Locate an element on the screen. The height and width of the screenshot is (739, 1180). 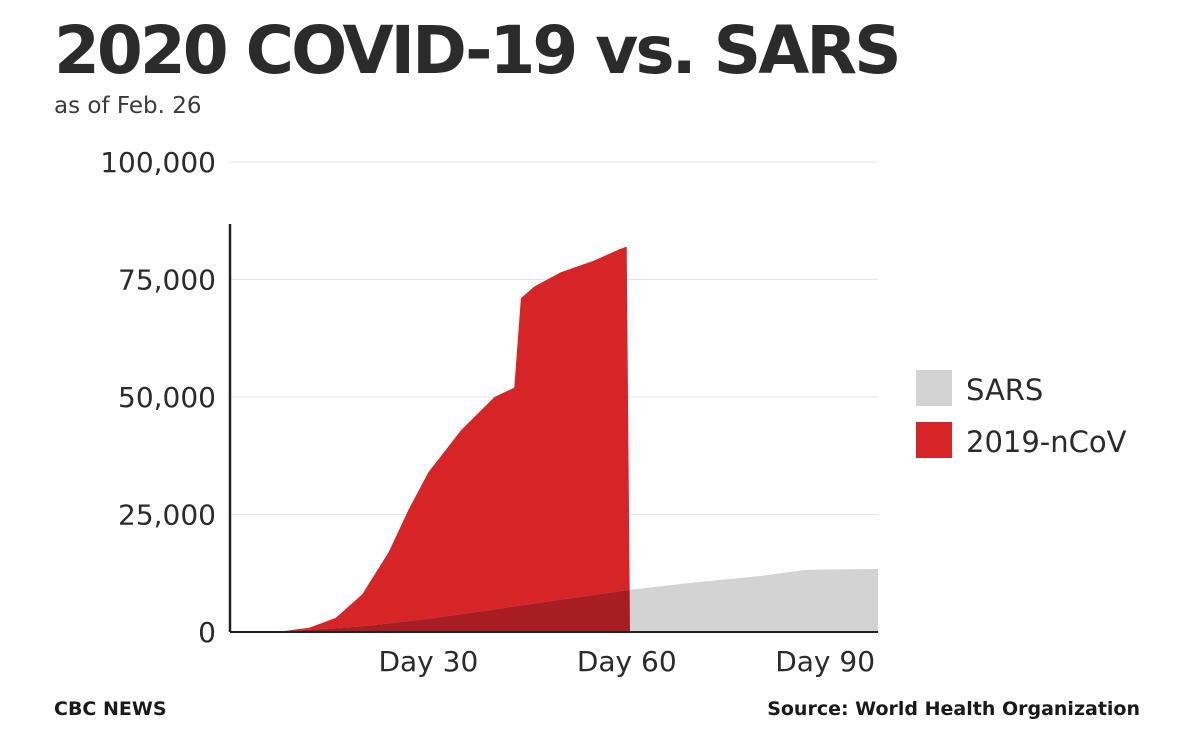
y-tick-label: 100,000 is located at coordinates (158, 162).